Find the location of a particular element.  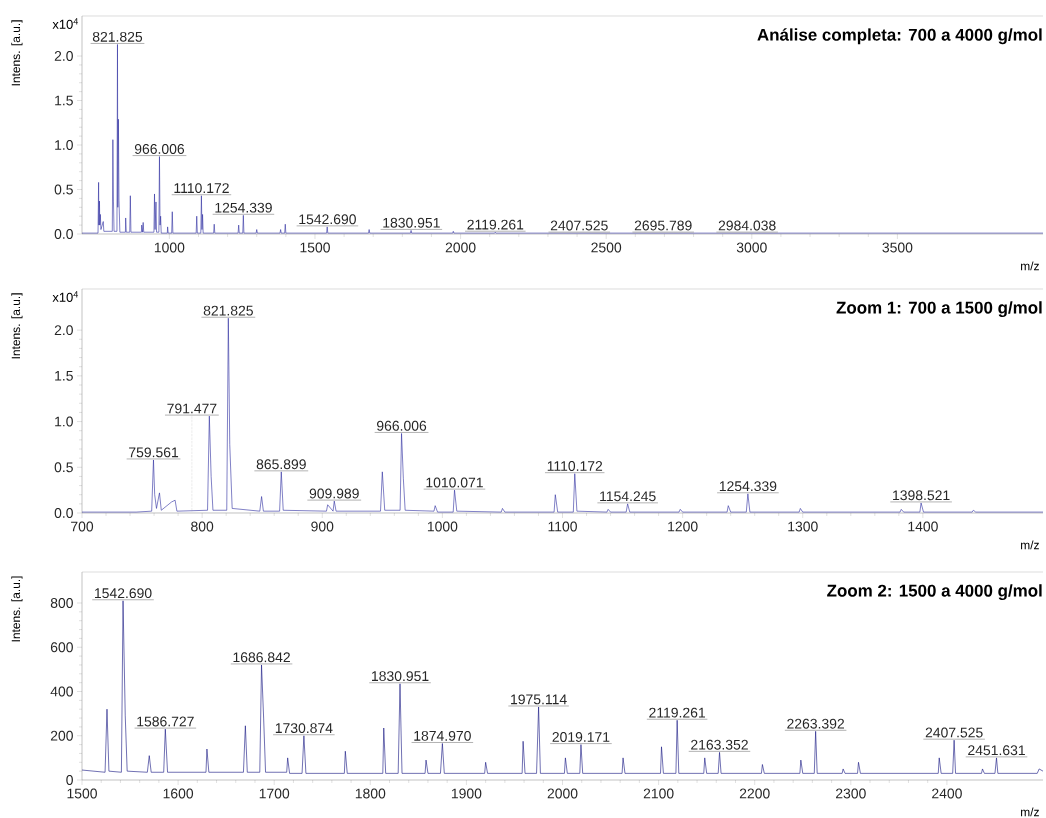

text: Análise completa: 700 a 4000 g/mol is located at coordinates (899, 36).